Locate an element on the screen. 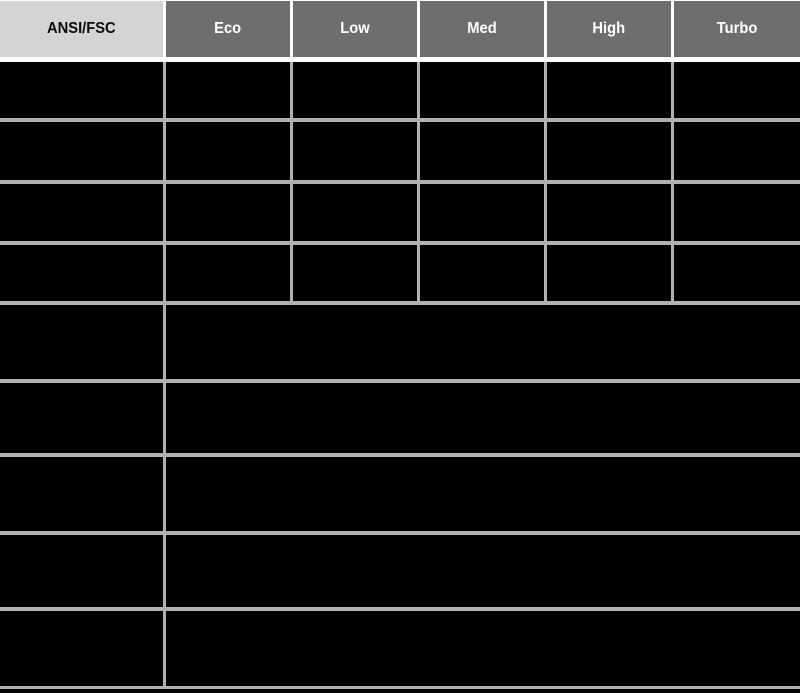 This screenshot has height=693, width=800. col-header-label: Eco is located at coordinates (228, 28).